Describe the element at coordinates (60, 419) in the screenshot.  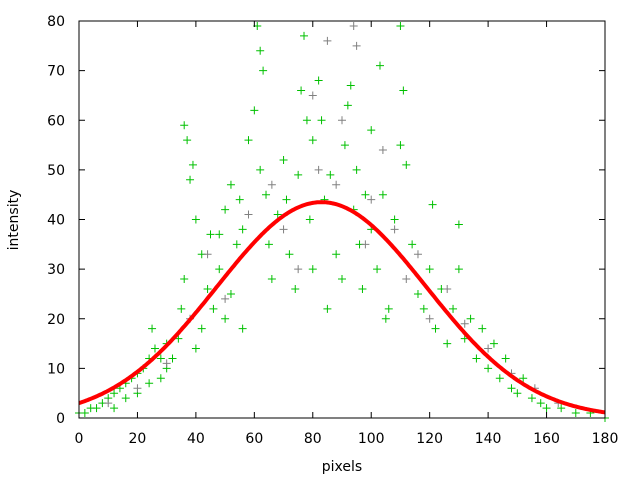
I see `y-tick-label: 0` at that location.